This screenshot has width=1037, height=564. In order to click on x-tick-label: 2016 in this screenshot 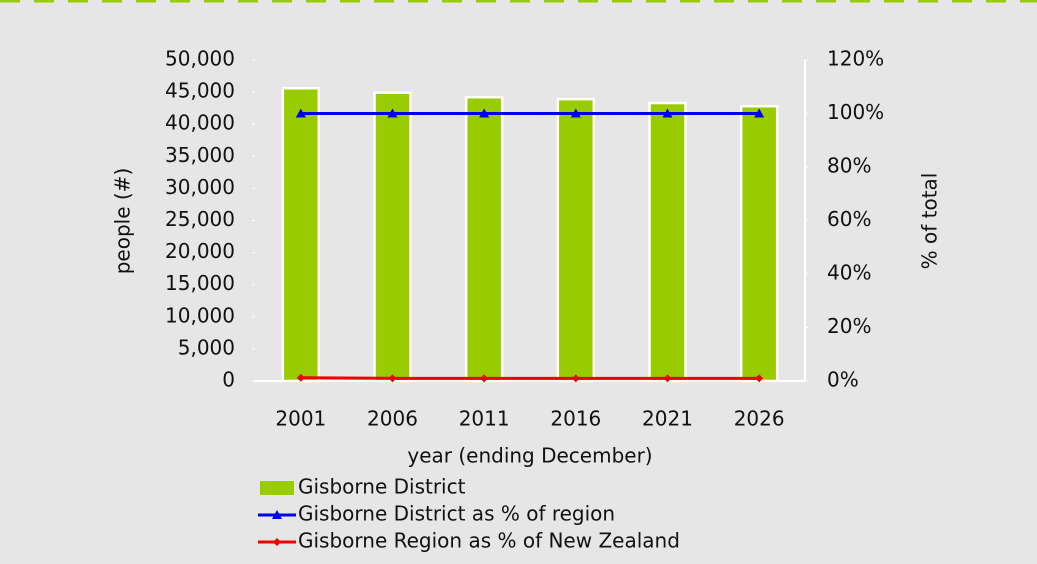, I will do `click(575, 419)`.